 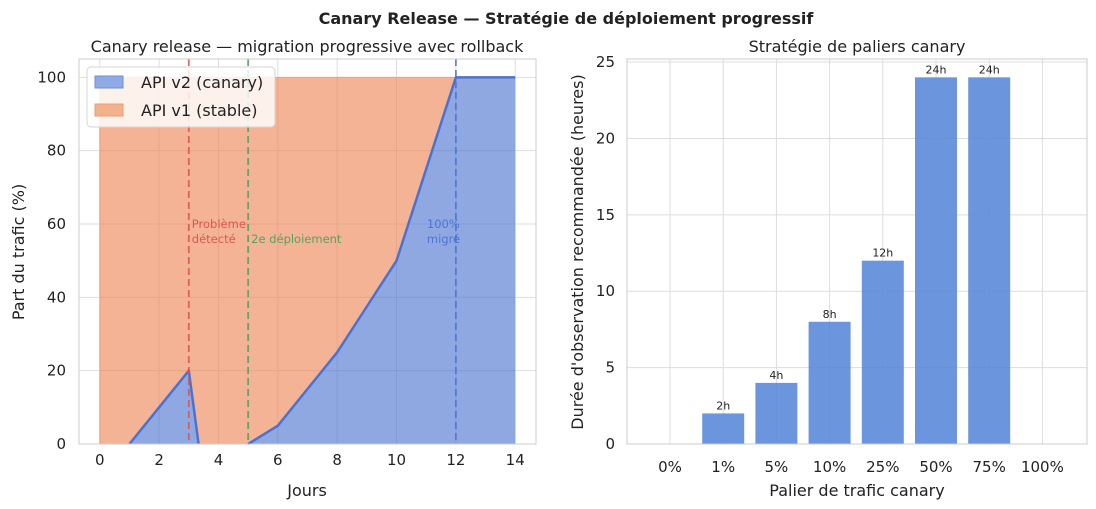 What do you see at coordinates (605, 253) in the screenshot?
I see `right-y-ticks: 0 5 10 15 20 25` at bounding box center [605, 253].